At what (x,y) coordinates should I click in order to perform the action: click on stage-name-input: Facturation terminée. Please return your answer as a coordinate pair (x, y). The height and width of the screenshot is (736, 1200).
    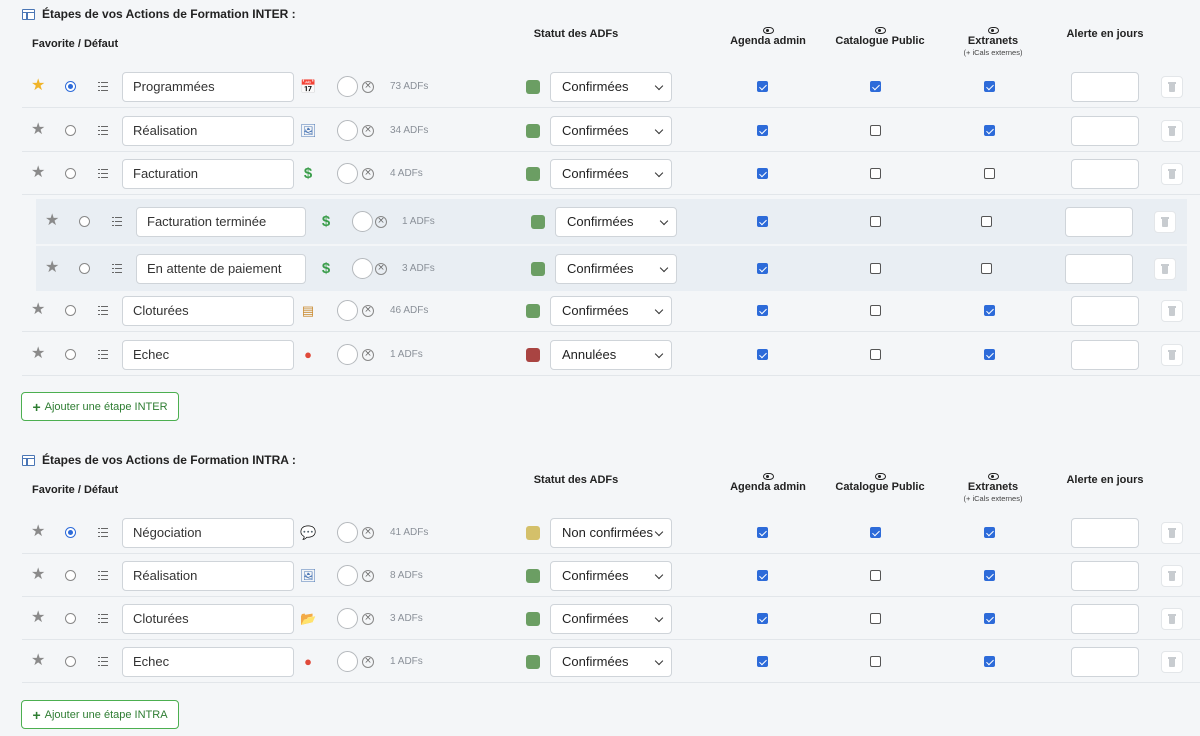
    Looking at the image, I should click on (221, 222).